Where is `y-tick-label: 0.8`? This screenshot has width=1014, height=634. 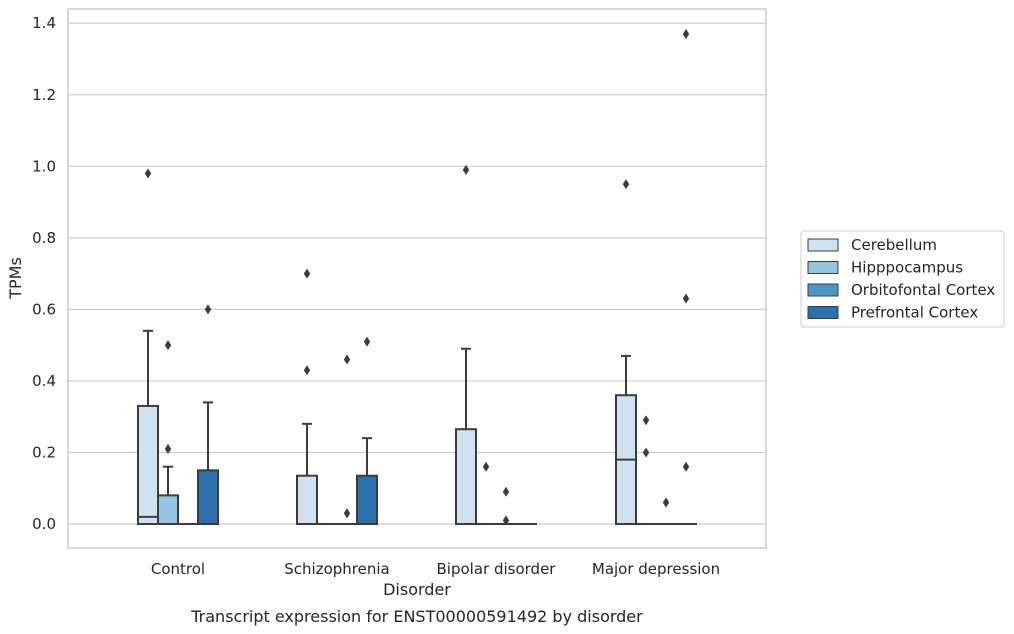
y-tick-label: 0.8 is located at coordinates (44, 238).